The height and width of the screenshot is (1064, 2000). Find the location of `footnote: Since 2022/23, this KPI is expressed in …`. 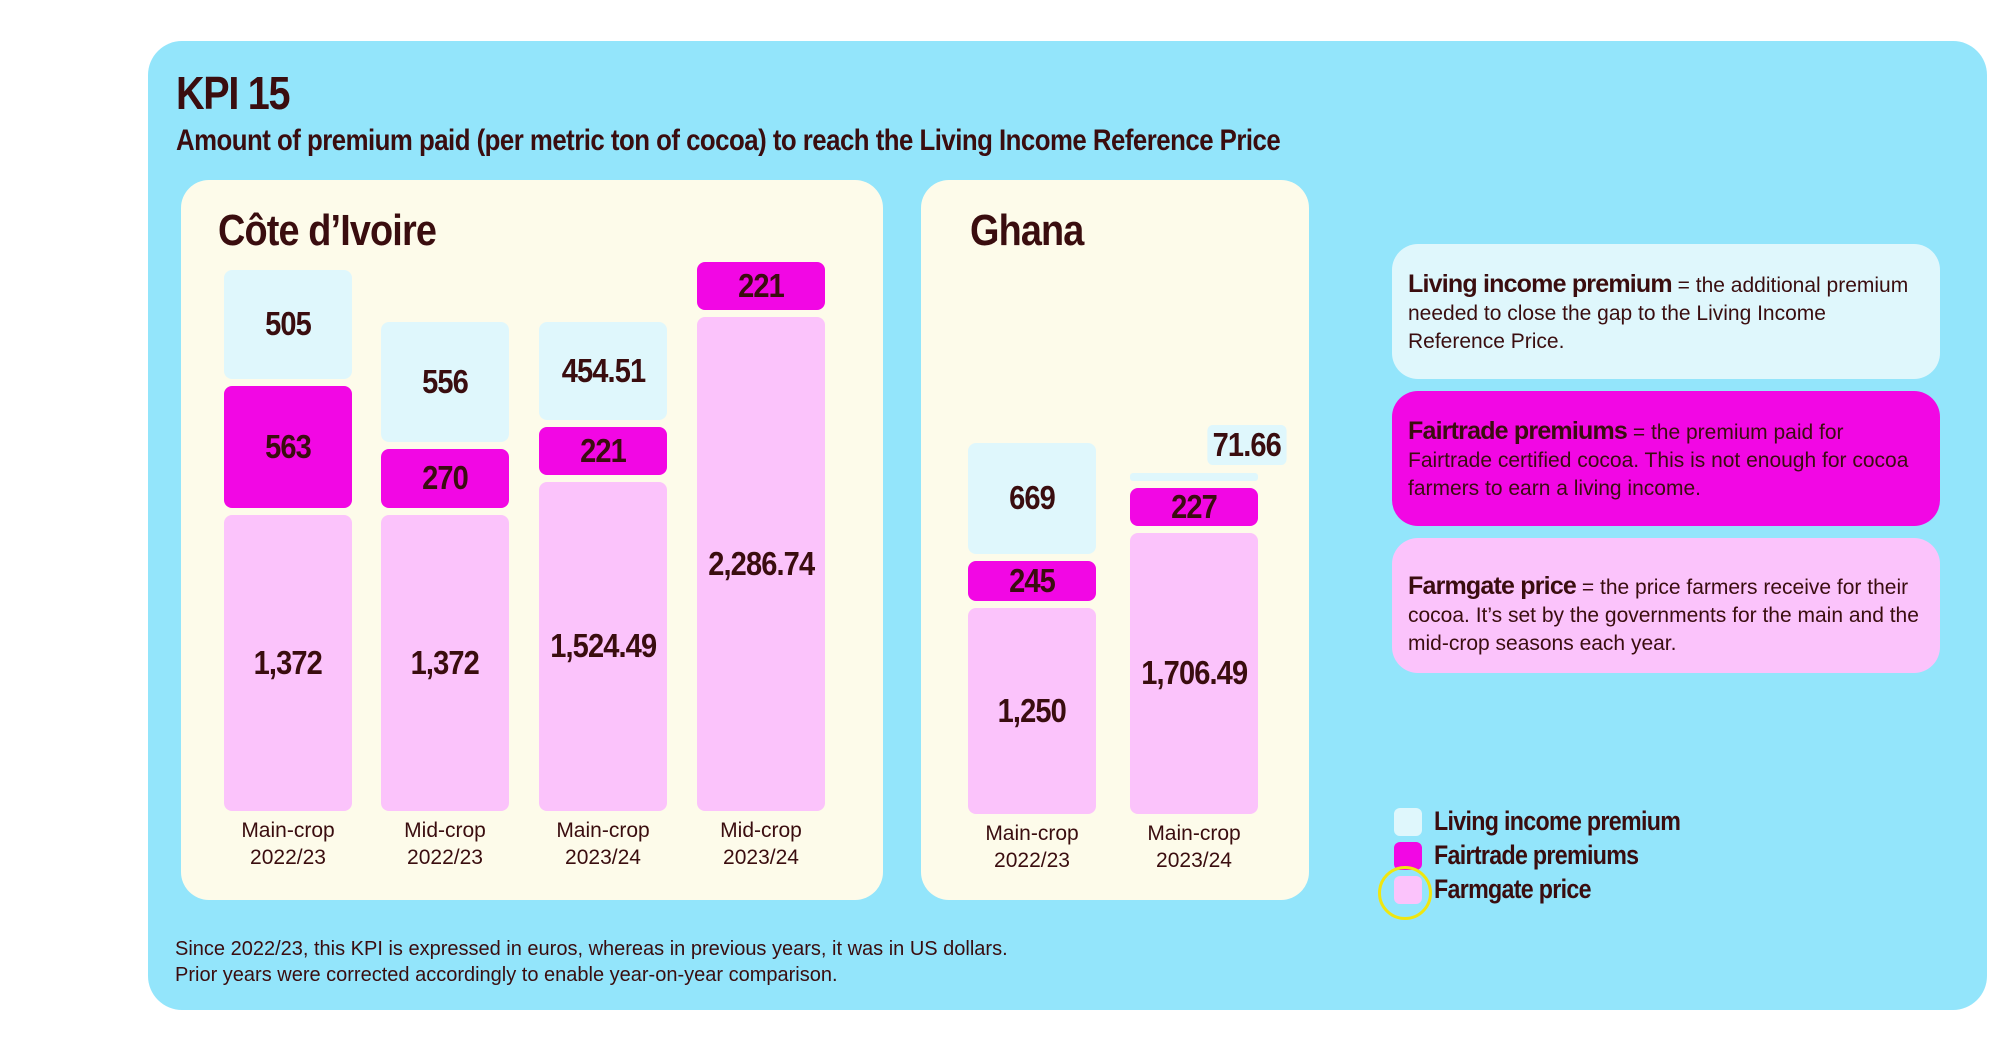

footnote: Since 2022/23, this KPI is expressed in … is located at coordinates (591, 962).